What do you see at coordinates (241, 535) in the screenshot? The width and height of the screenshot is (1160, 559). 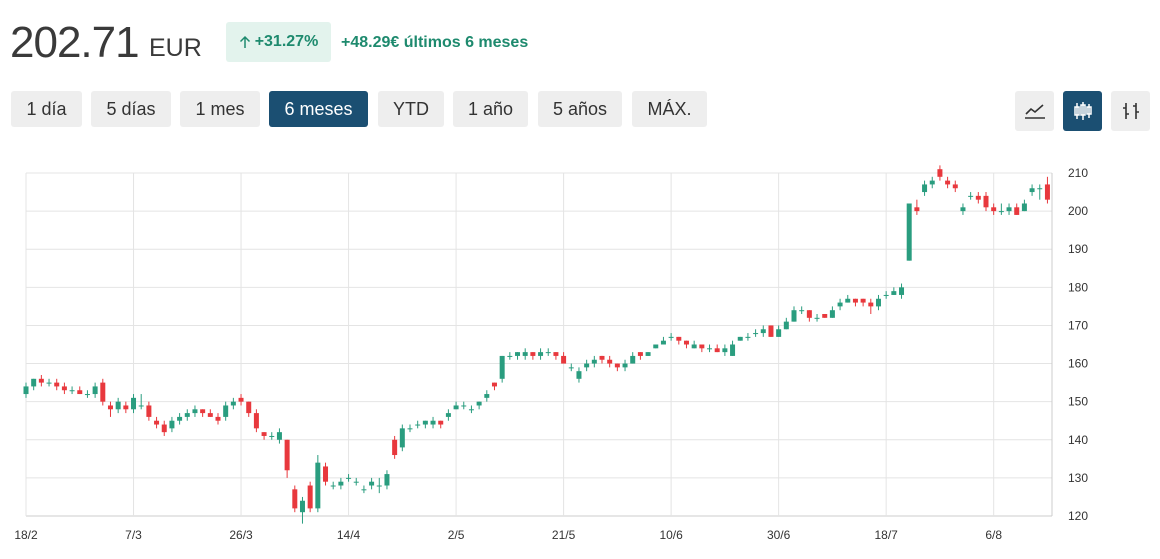 I see `x-tick-label: 26/3` at bounding box center [241, 535].